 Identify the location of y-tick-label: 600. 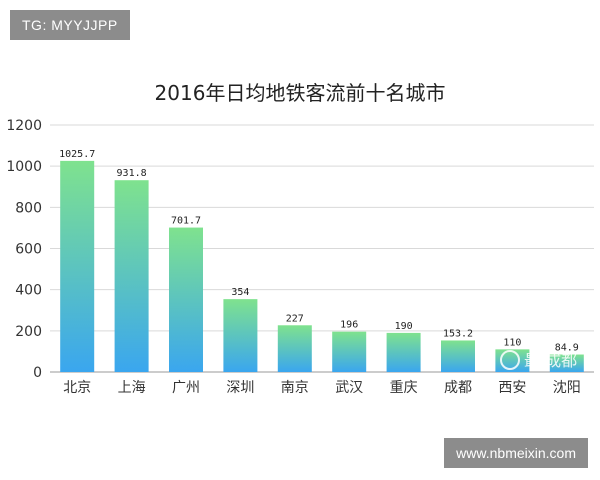
(28, 250).